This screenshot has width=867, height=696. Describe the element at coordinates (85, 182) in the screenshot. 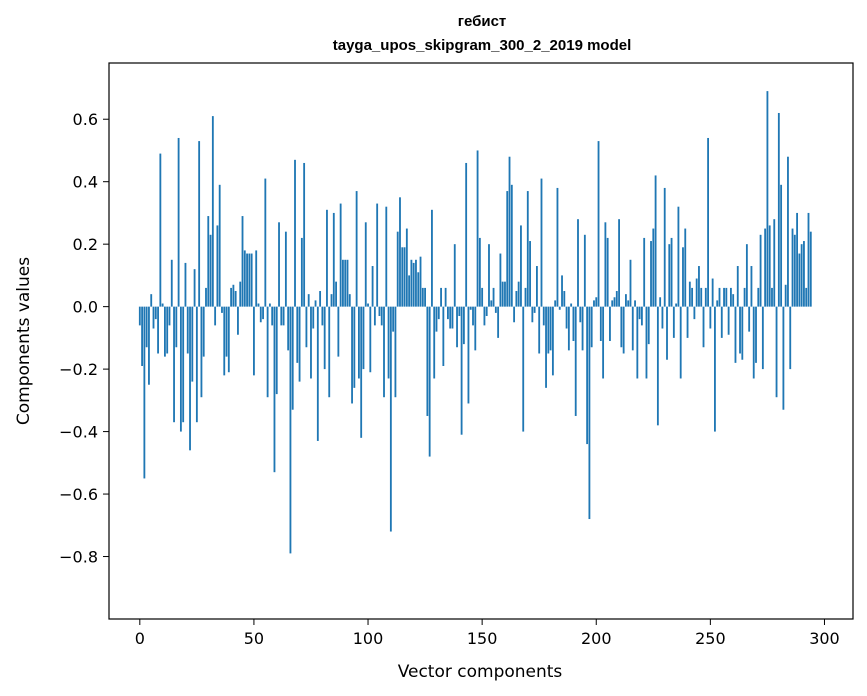

I see `y-tick-label: 0.4` at that location.